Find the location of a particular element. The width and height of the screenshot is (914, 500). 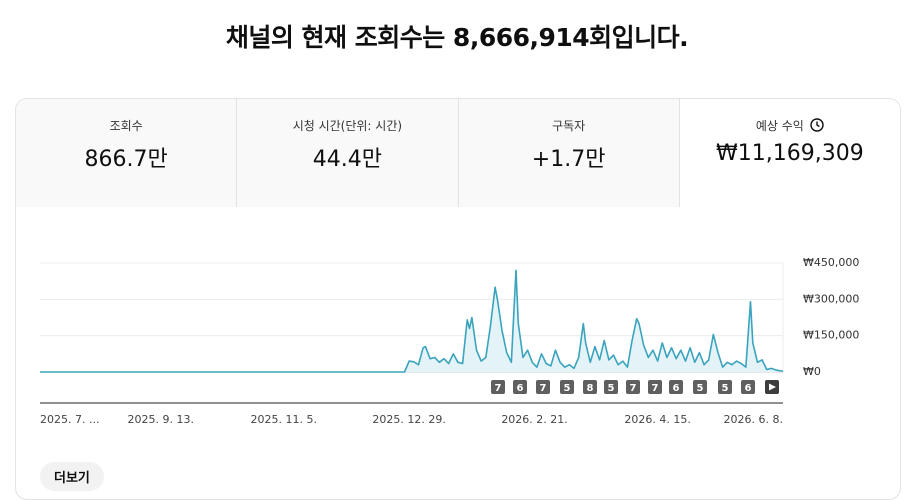

metric-label: 구독자 is located at coordinates (569, 125).